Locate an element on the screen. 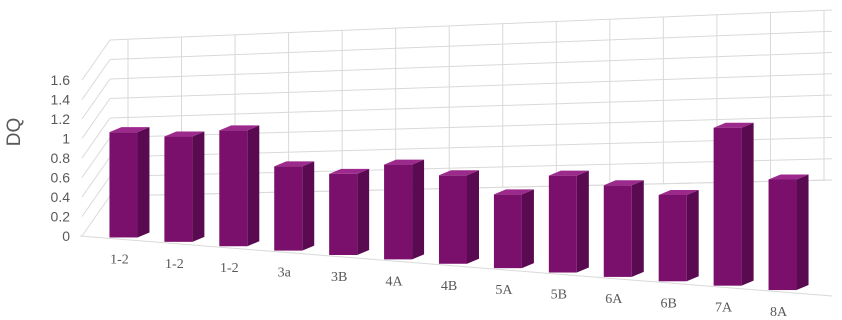 This screenshot has height=320, width=842. x-tick-label: 5A is located at coordinates (504, 290).